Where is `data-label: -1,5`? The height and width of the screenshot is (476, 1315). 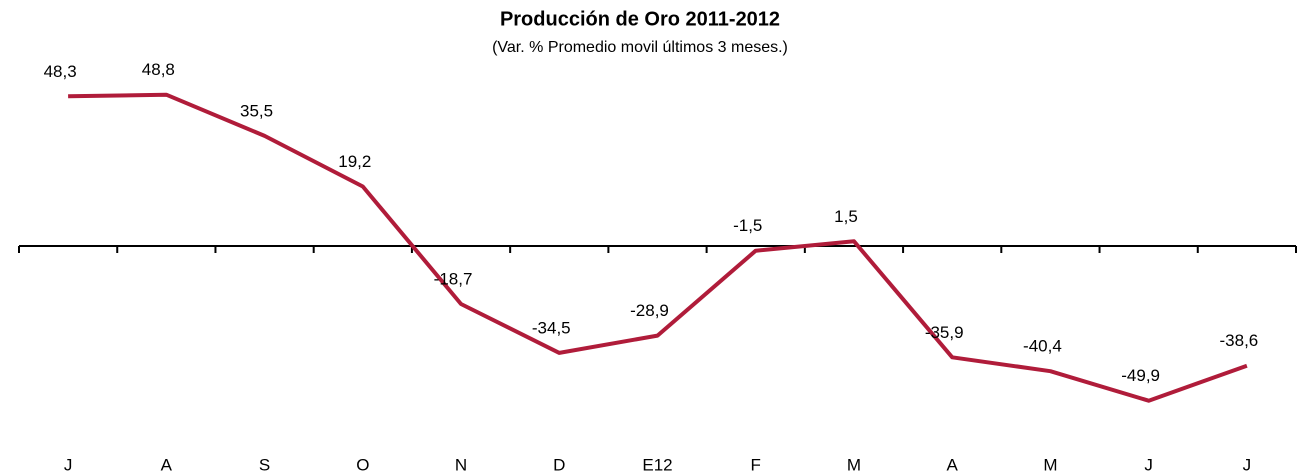
data-label: -1,5 is located at coordinates (747, 225).